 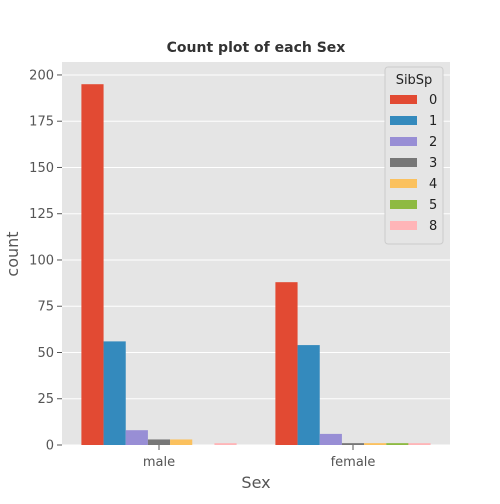 I want to click on x-tick-label-female: female, so click(x=353, y=462).